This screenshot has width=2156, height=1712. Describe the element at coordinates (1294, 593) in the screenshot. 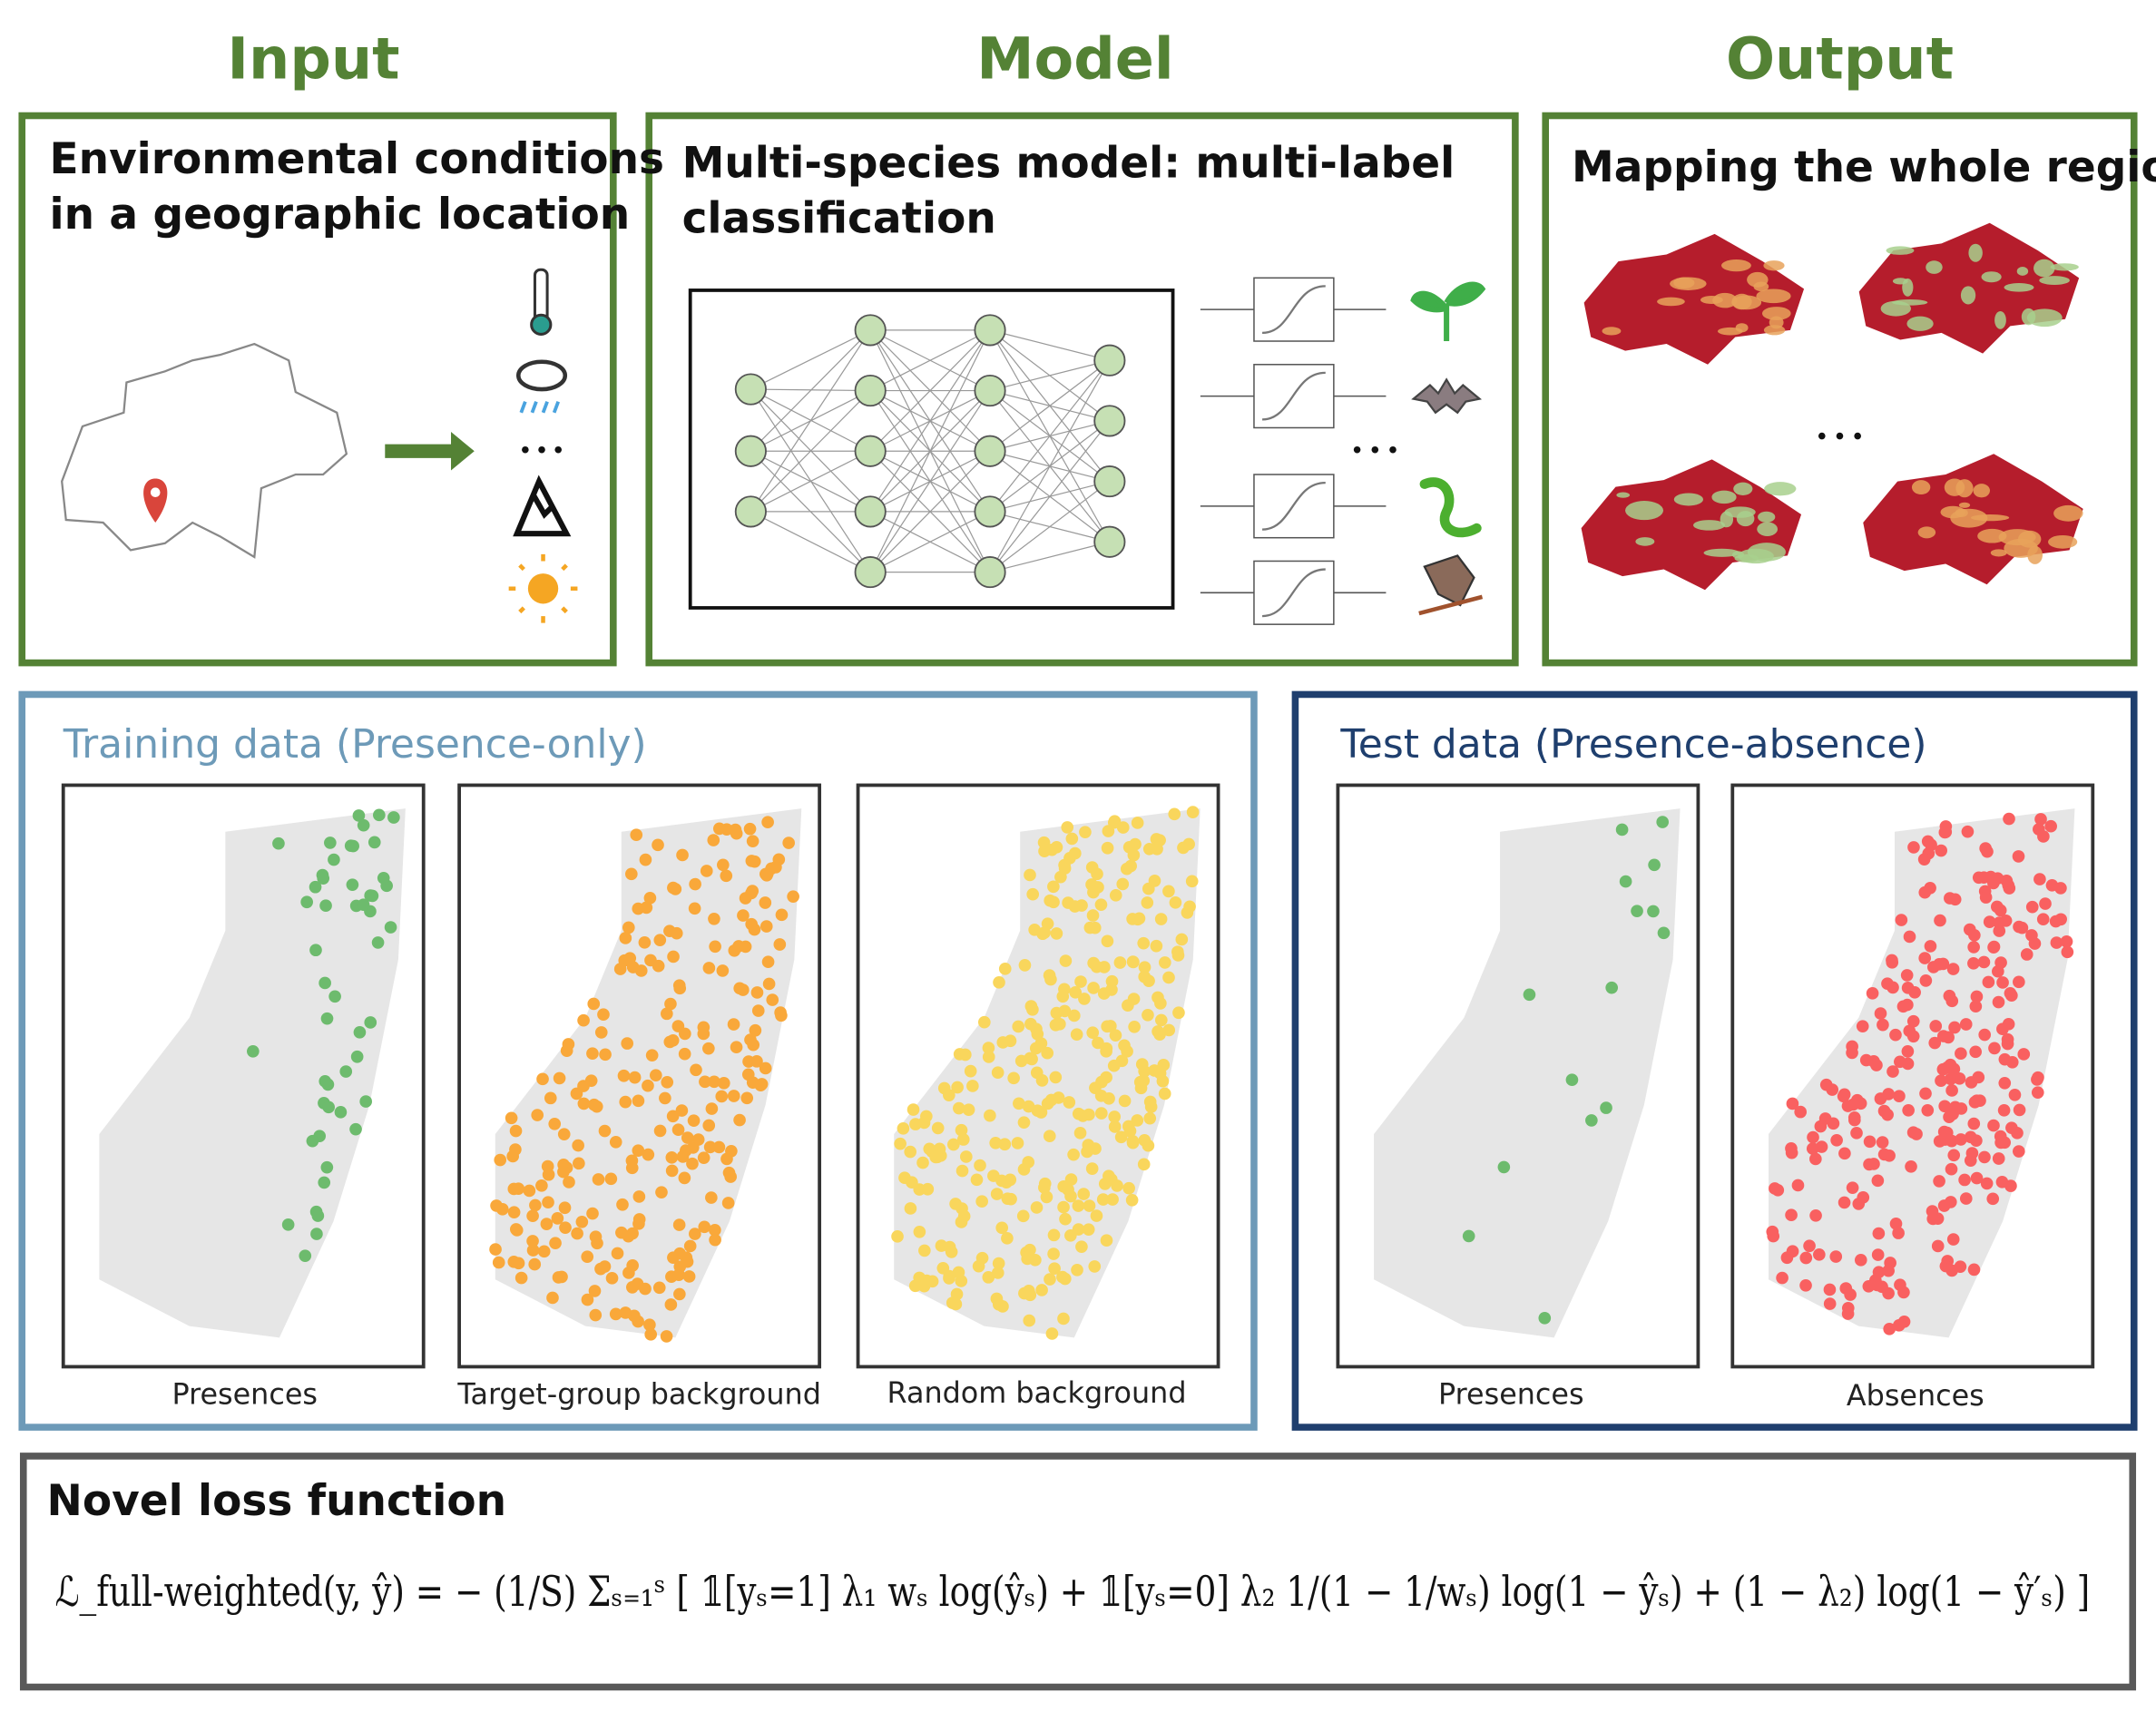

I see `sigmoid-curve` at that location.